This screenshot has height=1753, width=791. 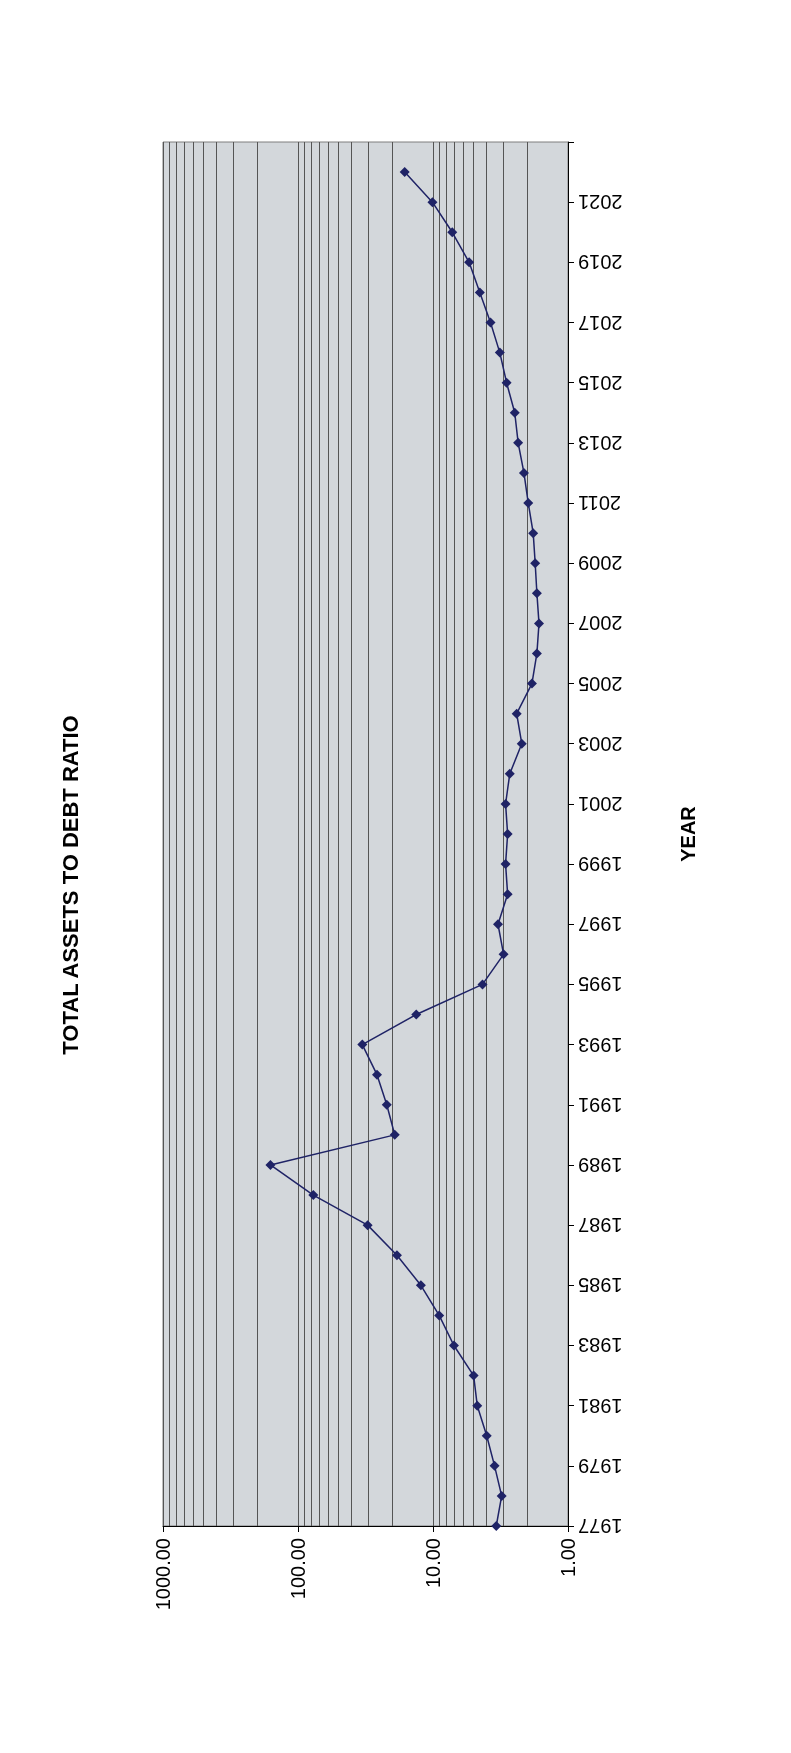 I want to click on x-tick-label: 100.00, so click(x=298, y=1569).